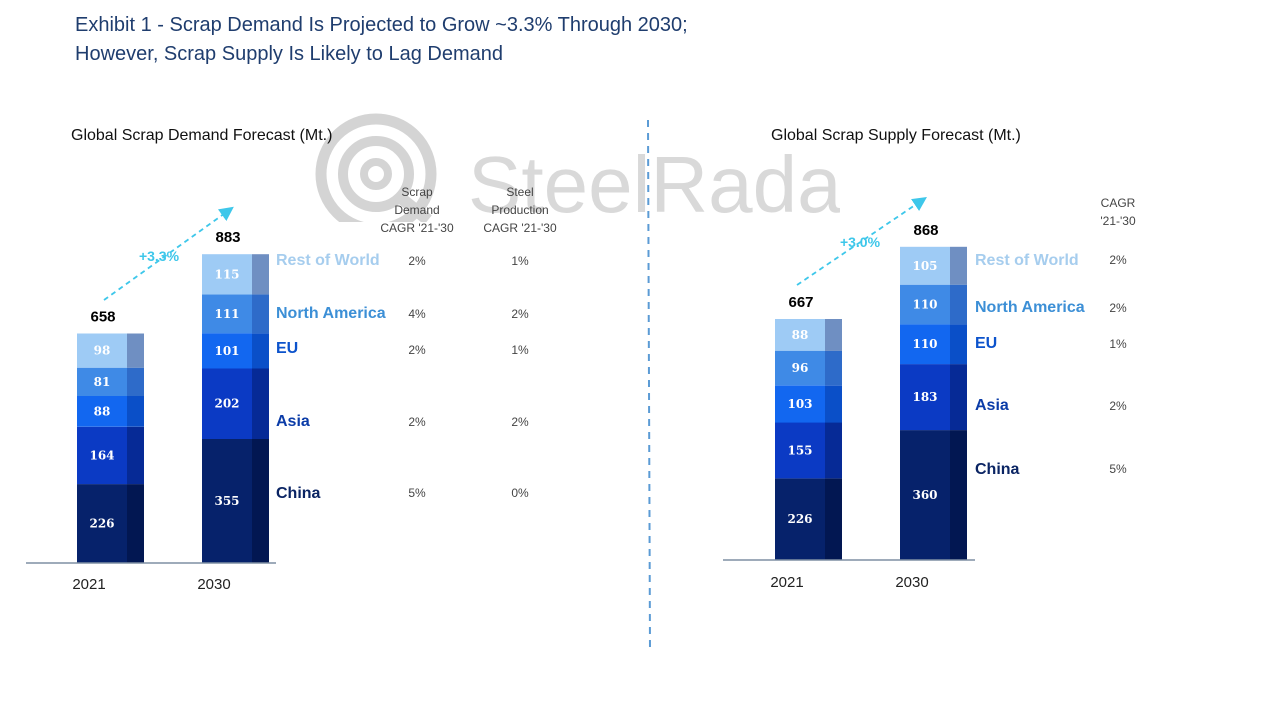 The height and width of the screenshot is (727, 1267). I want to click on cagr-column-header: Scrap, so click(417, 192).